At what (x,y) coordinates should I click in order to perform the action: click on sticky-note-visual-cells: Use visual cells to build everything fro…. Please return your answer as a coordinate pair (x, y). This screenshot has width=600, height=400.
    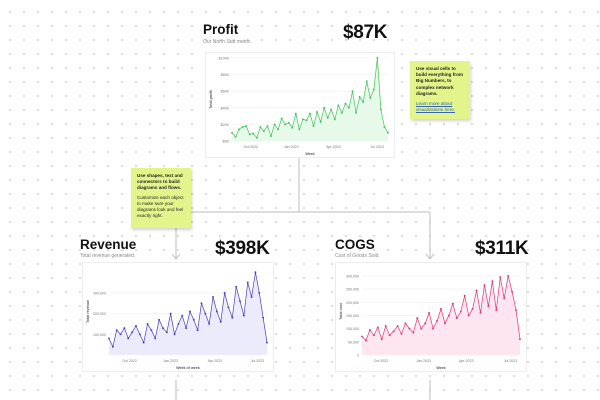
    Looking at the image, I should click on (440, 90).